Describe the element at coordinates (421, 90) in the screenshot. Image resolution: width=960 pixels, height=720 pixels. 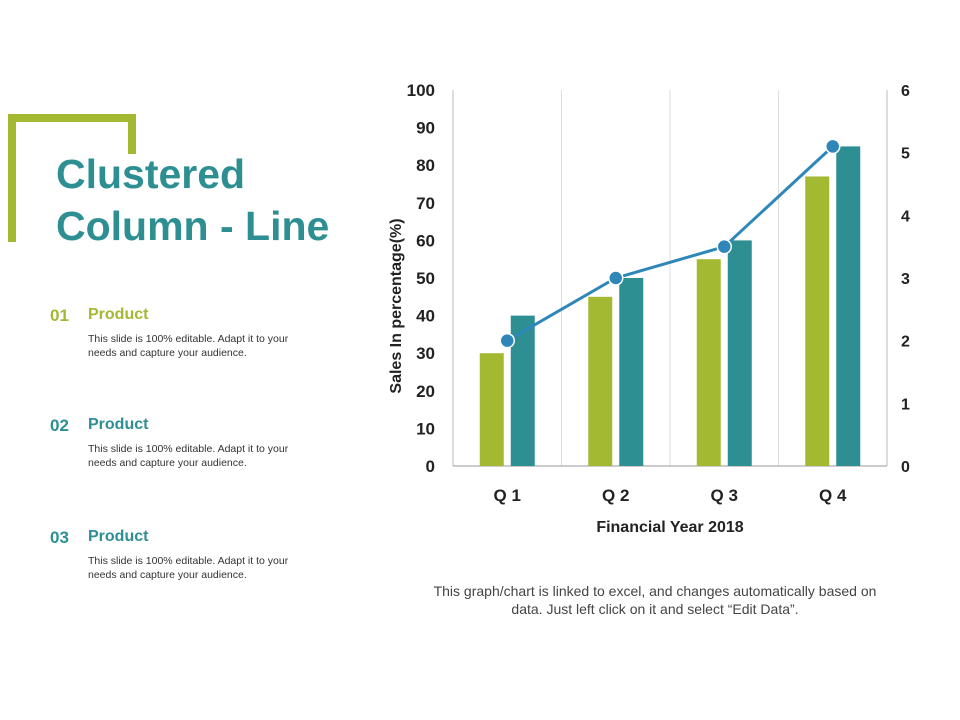
I see `y-tick-label: 100` at that location.